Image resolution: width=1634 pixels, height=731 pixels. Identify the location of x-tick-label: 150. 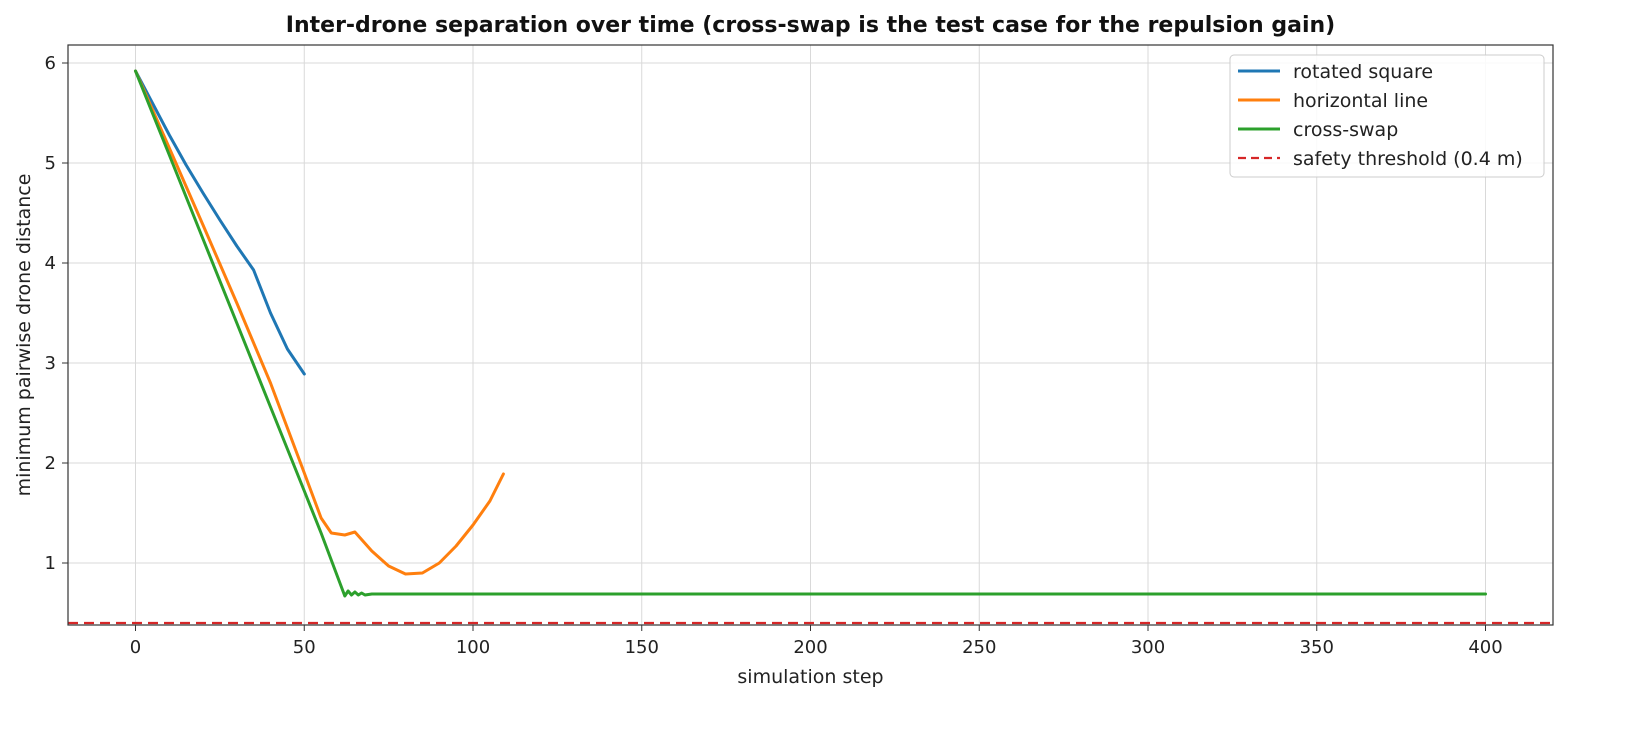
(642, 647).